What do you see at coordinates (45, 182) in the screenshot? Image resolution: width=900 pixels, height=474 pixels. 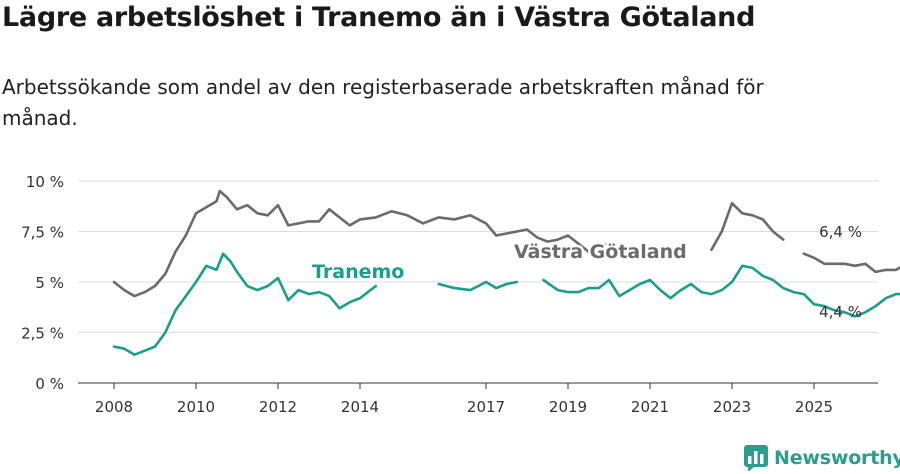 I see `y-tick-label: 10 %` at bounding box center [45, 182].